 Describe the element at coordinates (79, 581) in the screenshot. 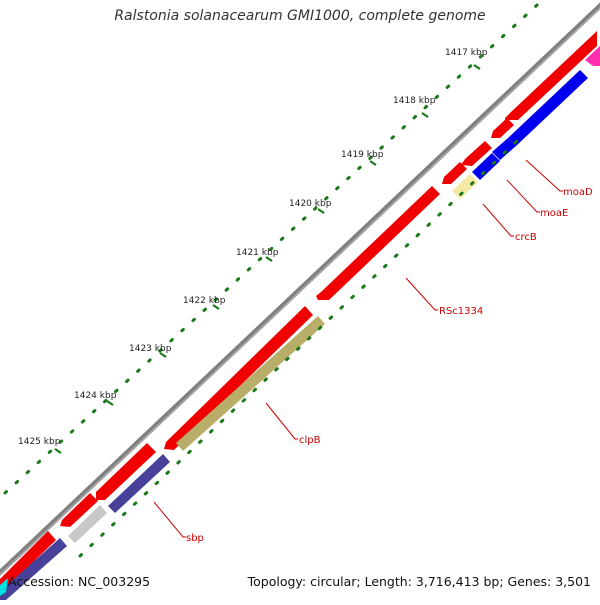

I see `accession-text: Accession: NC_003295` at that location.